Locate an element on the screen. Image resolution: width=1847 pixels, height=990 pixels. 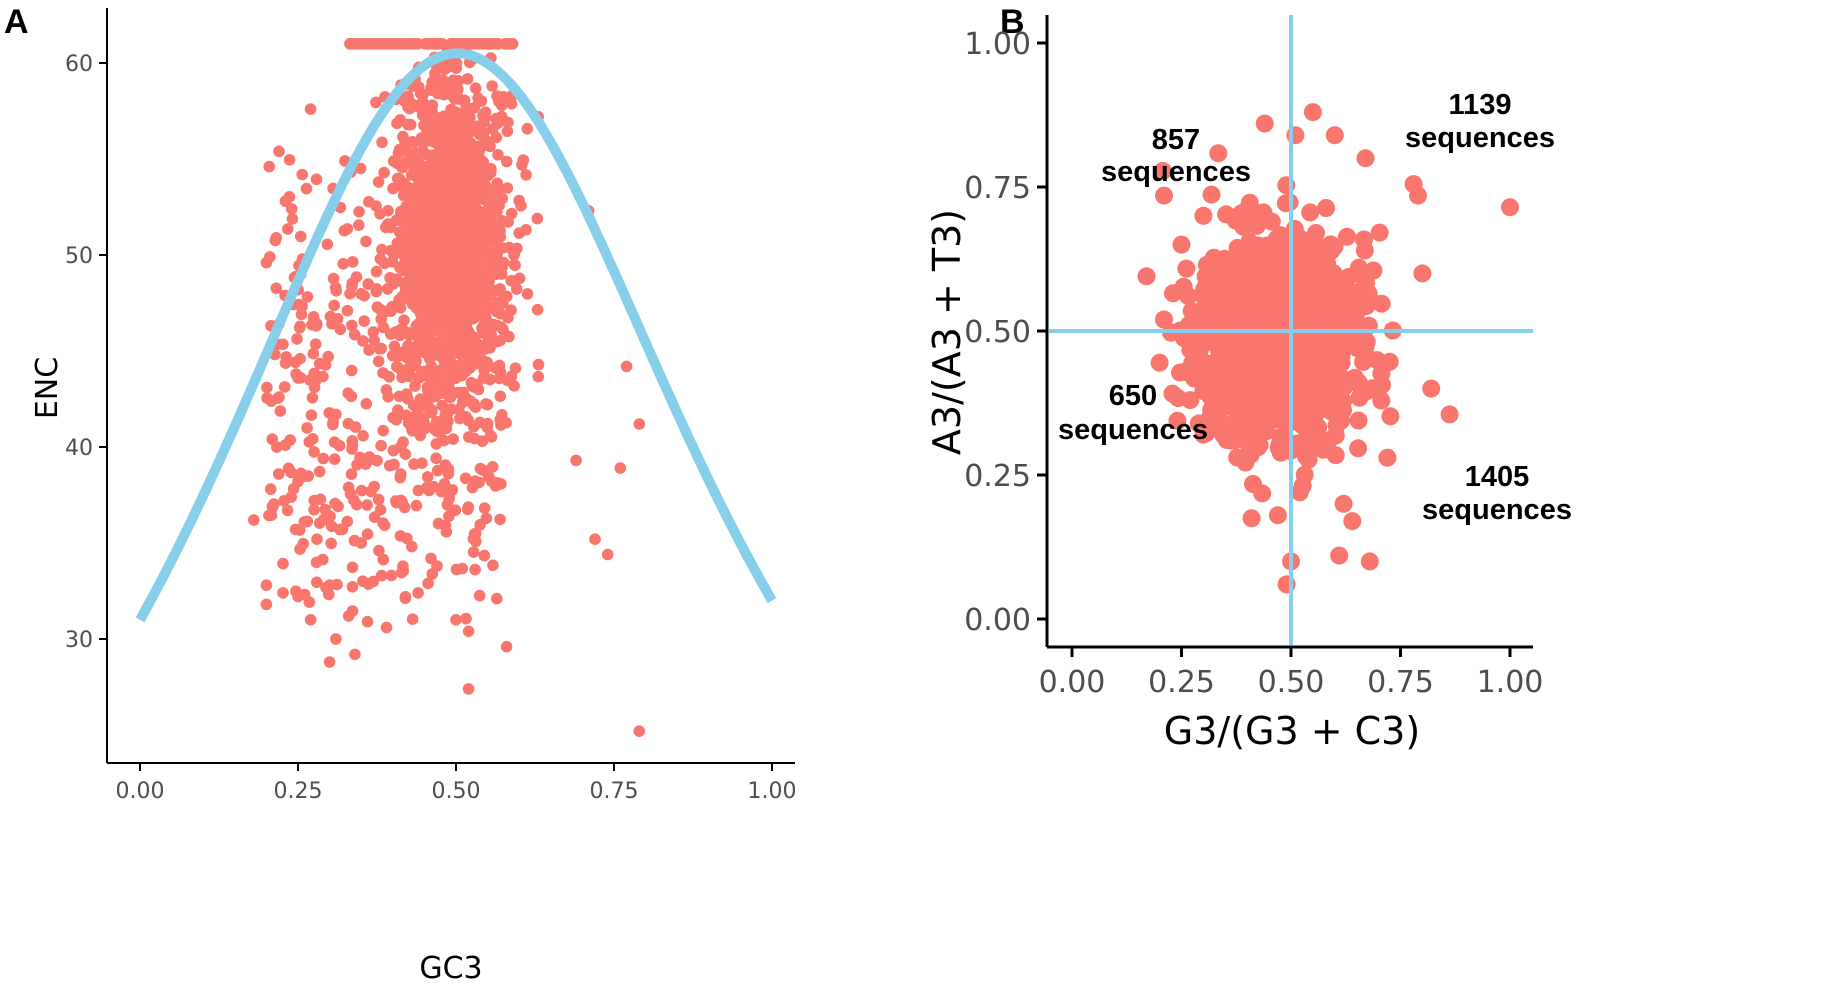
panel-b-x-tick-label-3: 0.75 is located at coordinates (1400, 682).